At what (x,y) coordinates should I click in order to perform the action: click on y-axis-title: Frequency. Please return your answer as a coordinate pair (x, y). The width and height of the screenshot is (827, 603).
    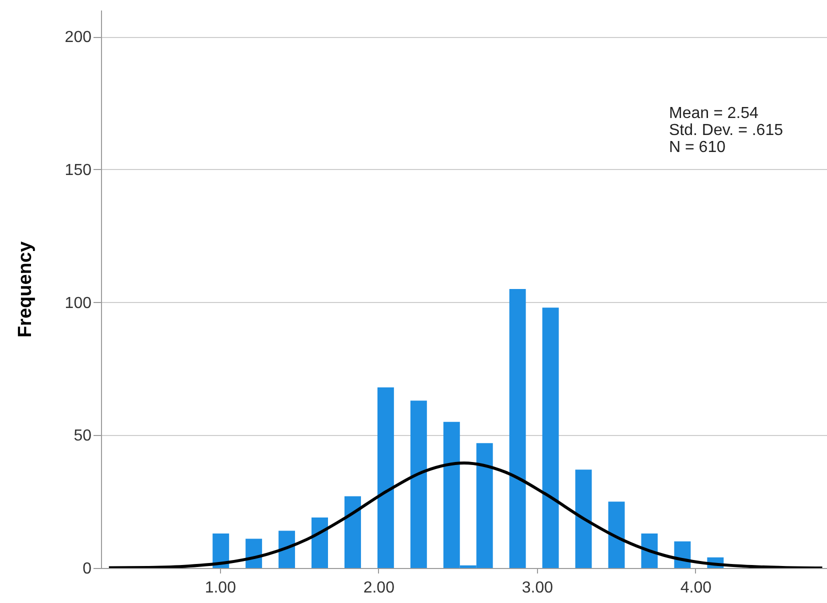
    Looking at the image, I should click on (25, 289).